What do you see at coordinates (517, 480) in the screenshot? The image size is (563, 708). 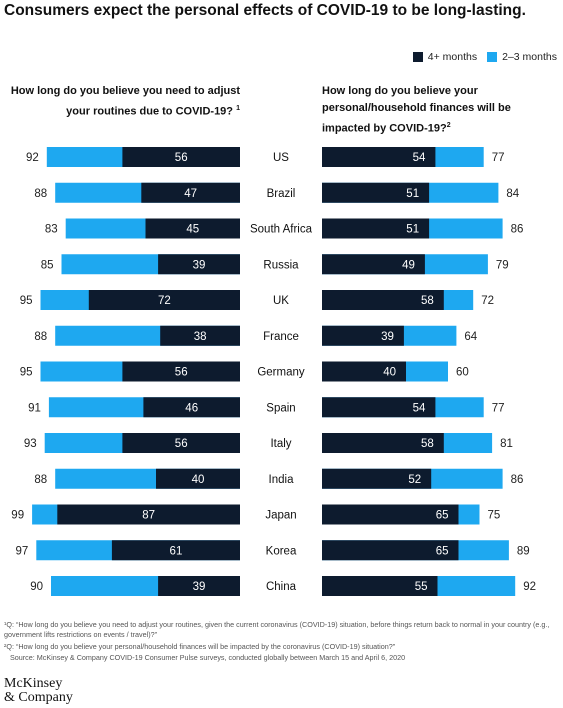 I see `right-label-total-india: 86` at bounding box center [517, 480].